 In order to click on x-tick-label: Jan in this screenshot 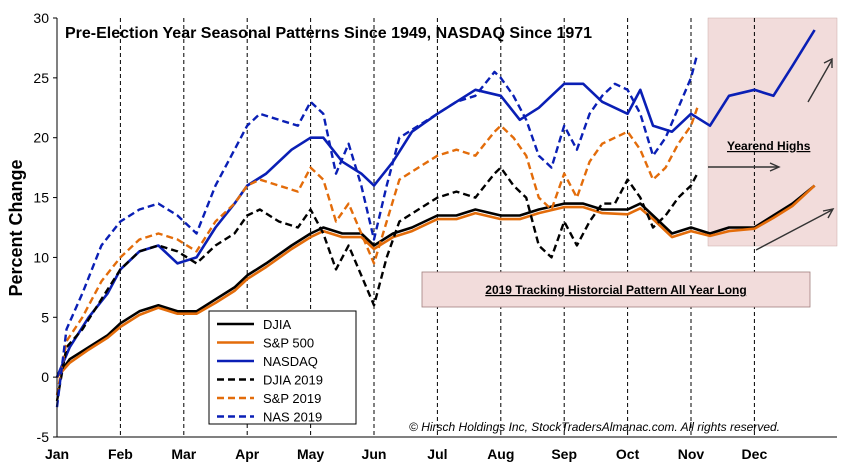, I will do `click(57, 454)`.